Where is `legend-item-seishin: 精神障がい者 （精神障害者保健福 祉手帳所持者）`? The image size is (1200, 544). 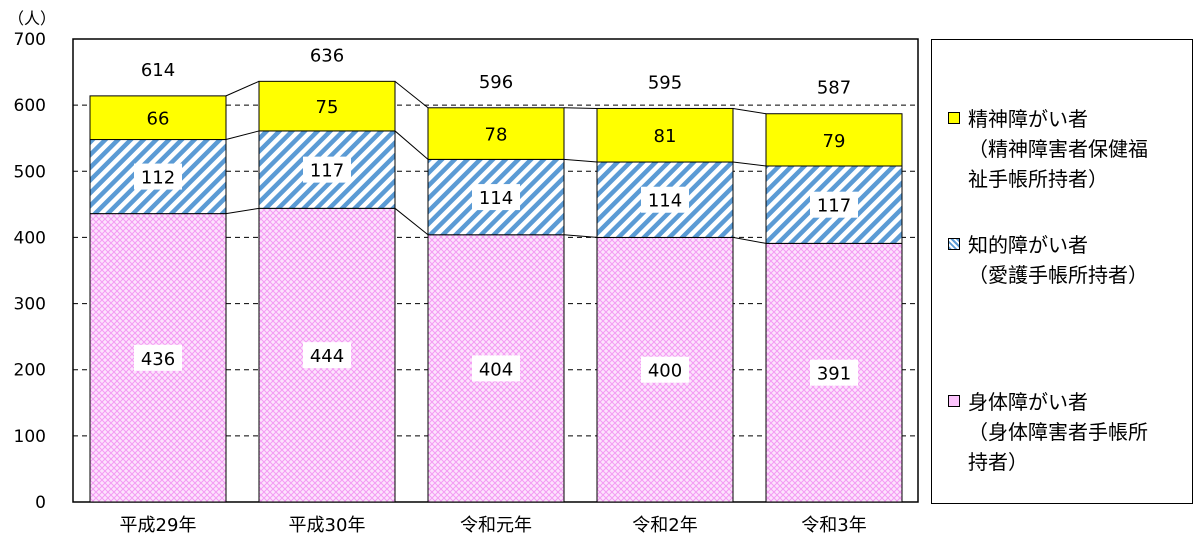
legend-item-seishin: 精神障がい者 （精神障害者保健福 祉手帳所持者） is located at coordinates (1068, 149).